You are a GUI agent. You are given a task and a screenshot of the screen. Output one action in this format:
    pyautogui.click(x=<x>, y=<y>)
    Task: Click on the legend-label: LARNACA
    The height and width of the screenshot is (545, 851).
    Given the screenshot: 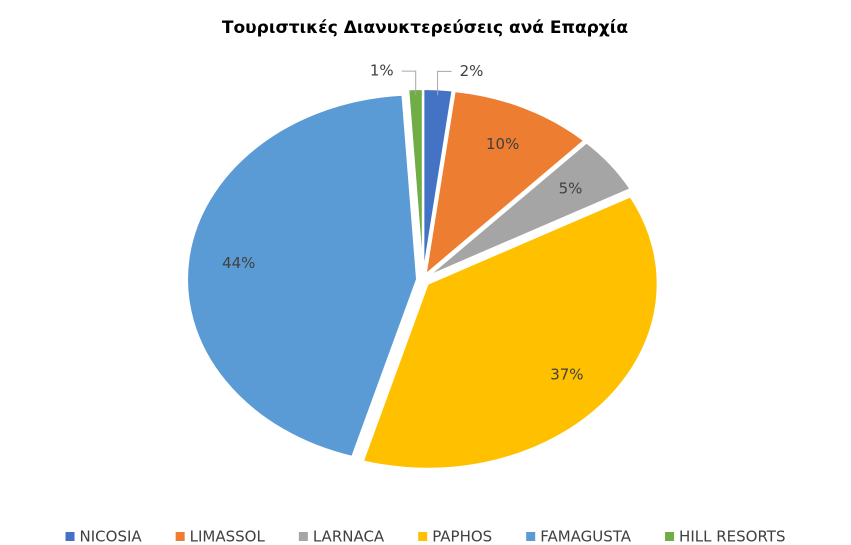 What is the action you would take?
    pyautogui.click(x=349, y=536)
    